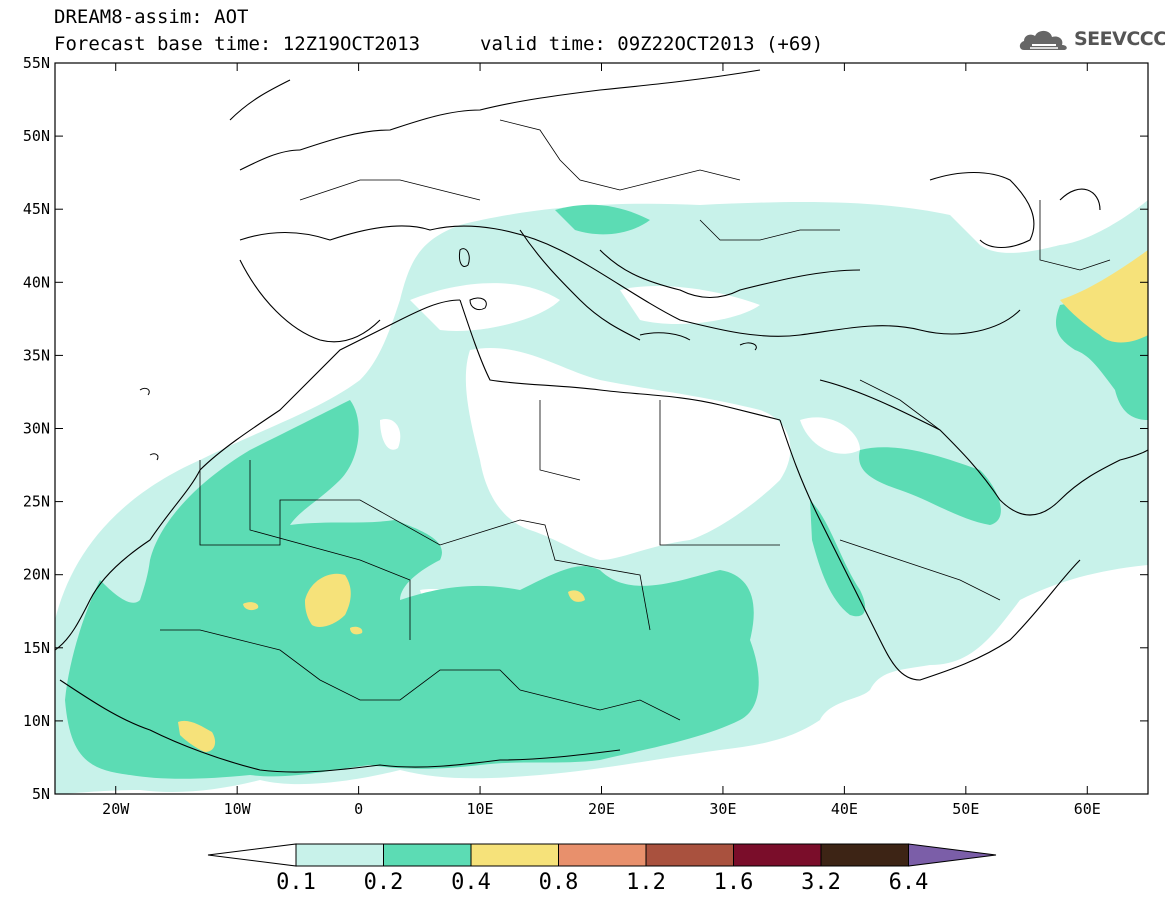 Image resolution: width=1165 pixels, height=905 pixels. Describe the element at coordinates (471, 882) in the screenshot. I see `colorbar-label: 0.4` at that location.